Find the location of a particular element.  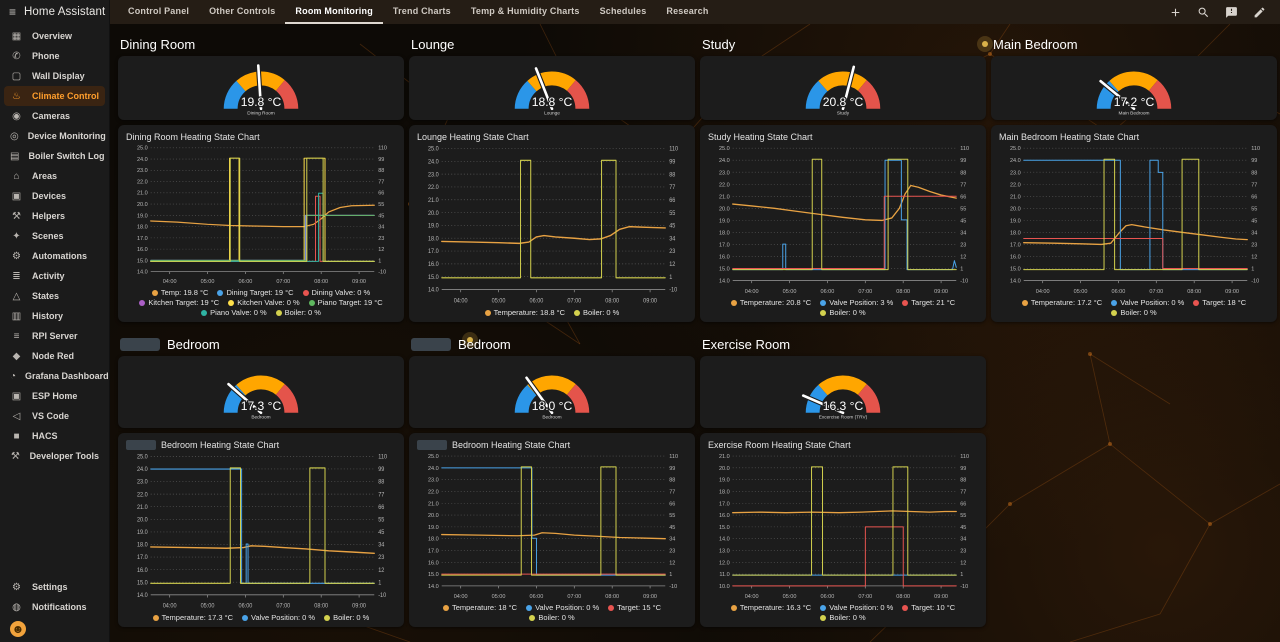

sidebar-item-hacs: ■ HACS is located at coordinates (54, 436).